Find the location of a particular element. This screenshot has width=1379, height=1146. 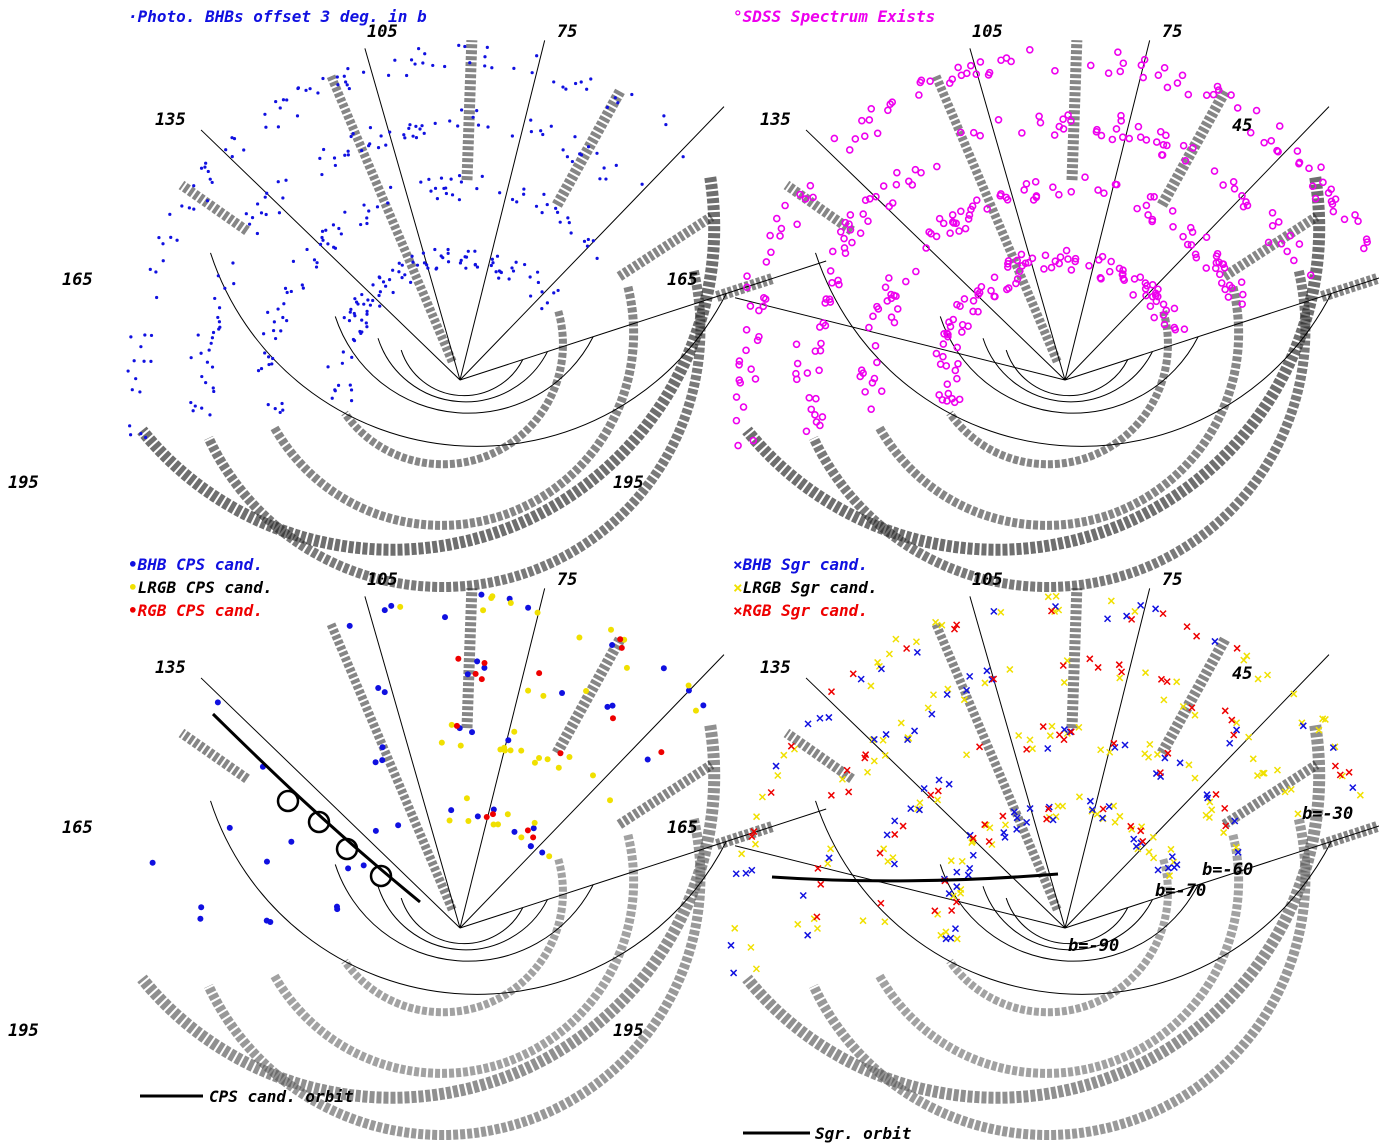

legend-entry-2: ×RGB Sgr cand. is located at coordinates (800, 610).